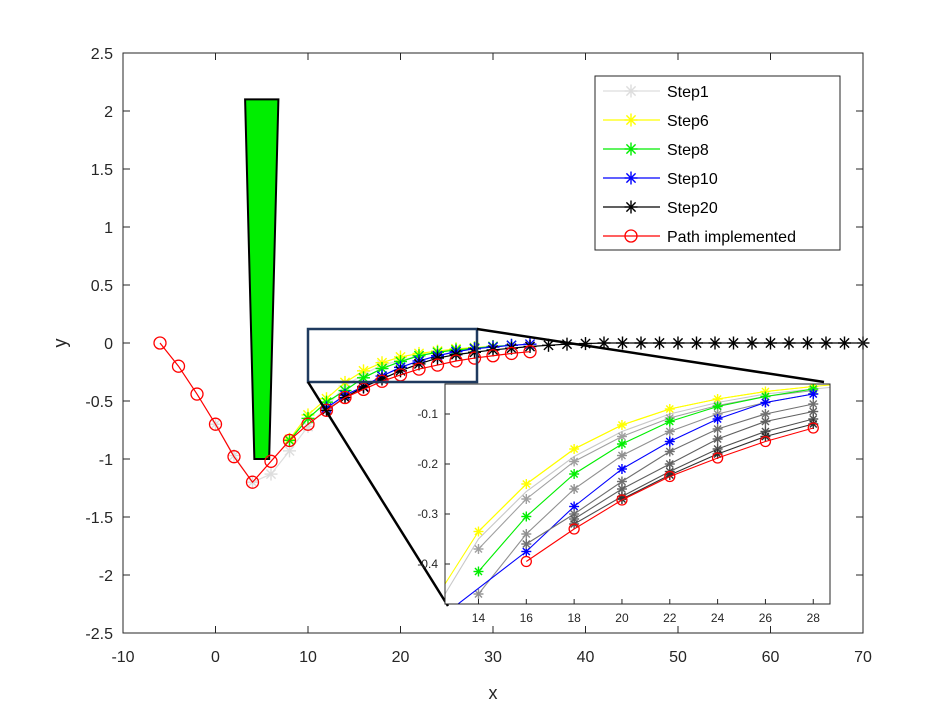  I want to click on zoom-connector-top, so click(650, 355).